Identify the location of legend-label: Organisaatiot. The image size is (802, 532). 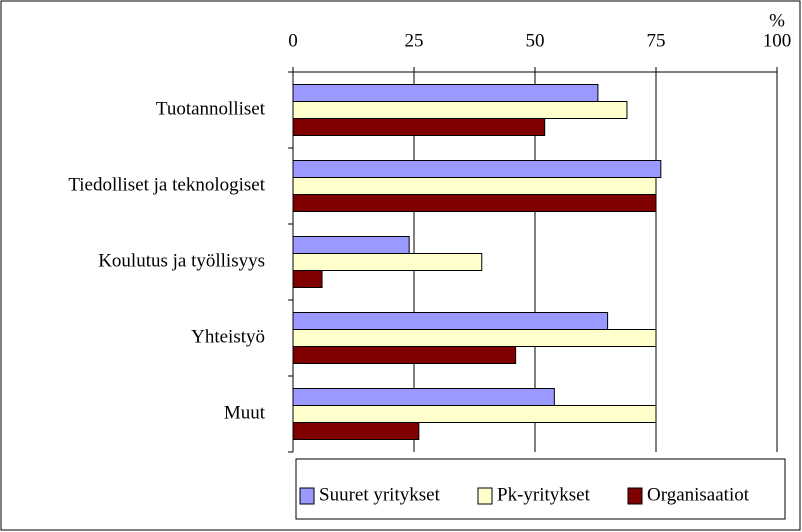
(698, 494).